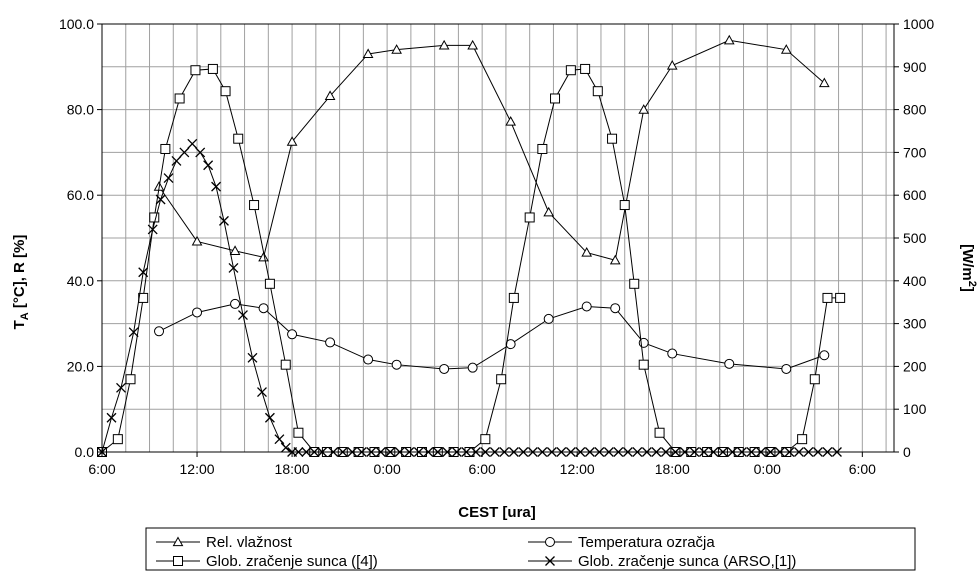  I want to click on legend-label: Glob. zračenje sunca ([4]), so click(292, 561).